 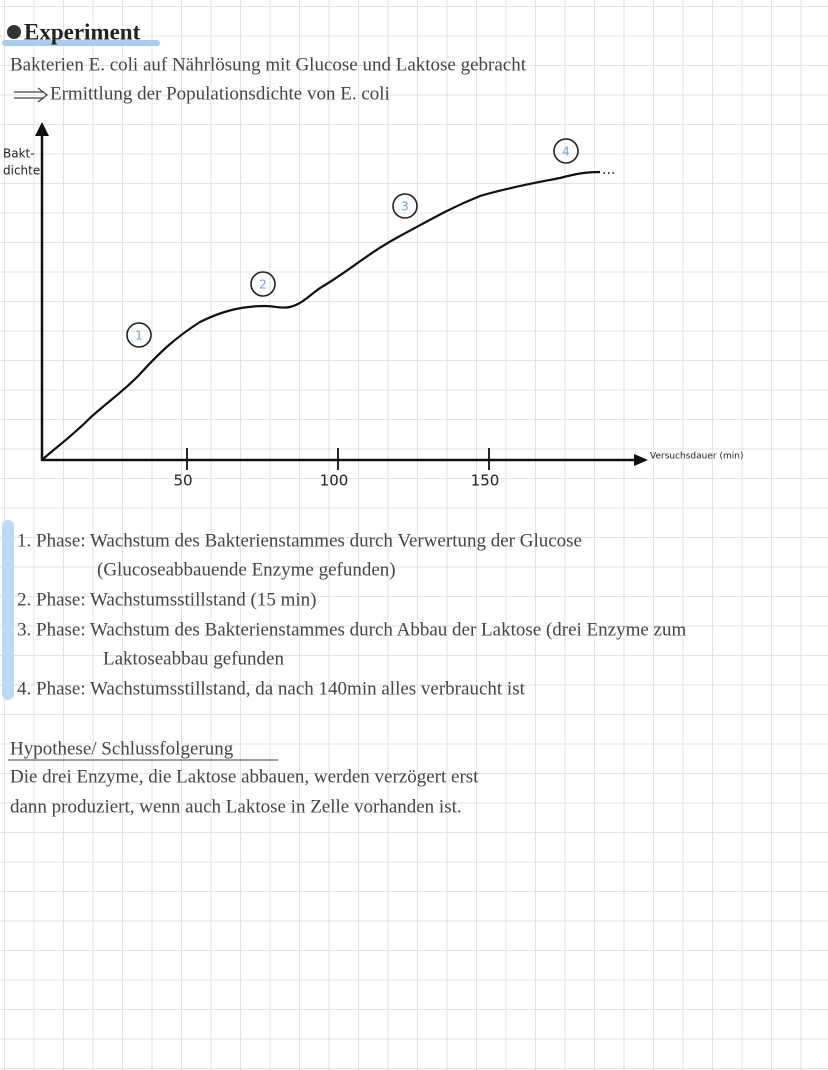 I want to click on phase-line: (Glucoseabbauende Enzyme gefunden), so click(x=246, y=569).